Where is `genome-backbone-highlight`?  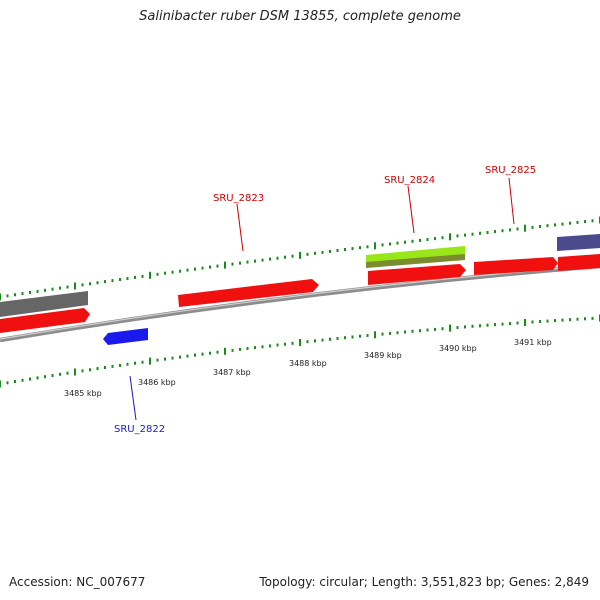
genome-backbone-highlight is located at coordinates (300, 302).